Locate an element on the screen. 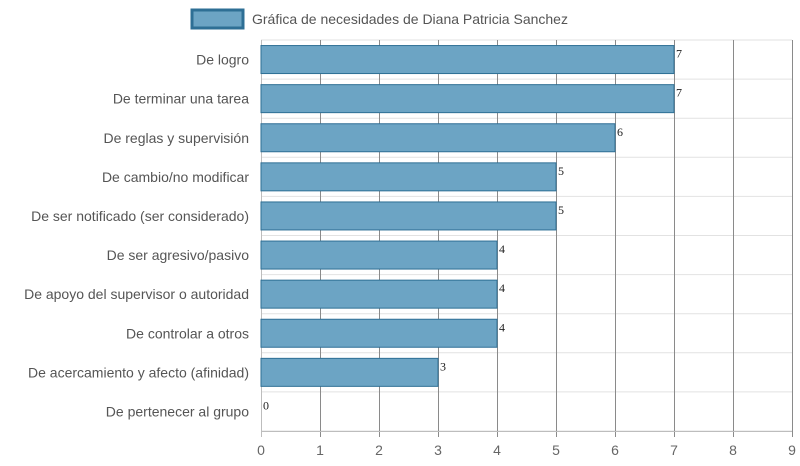 The height and width of the screenshot is (466, 800). x-tick-label: 2 is located at coordinates (379, 450).